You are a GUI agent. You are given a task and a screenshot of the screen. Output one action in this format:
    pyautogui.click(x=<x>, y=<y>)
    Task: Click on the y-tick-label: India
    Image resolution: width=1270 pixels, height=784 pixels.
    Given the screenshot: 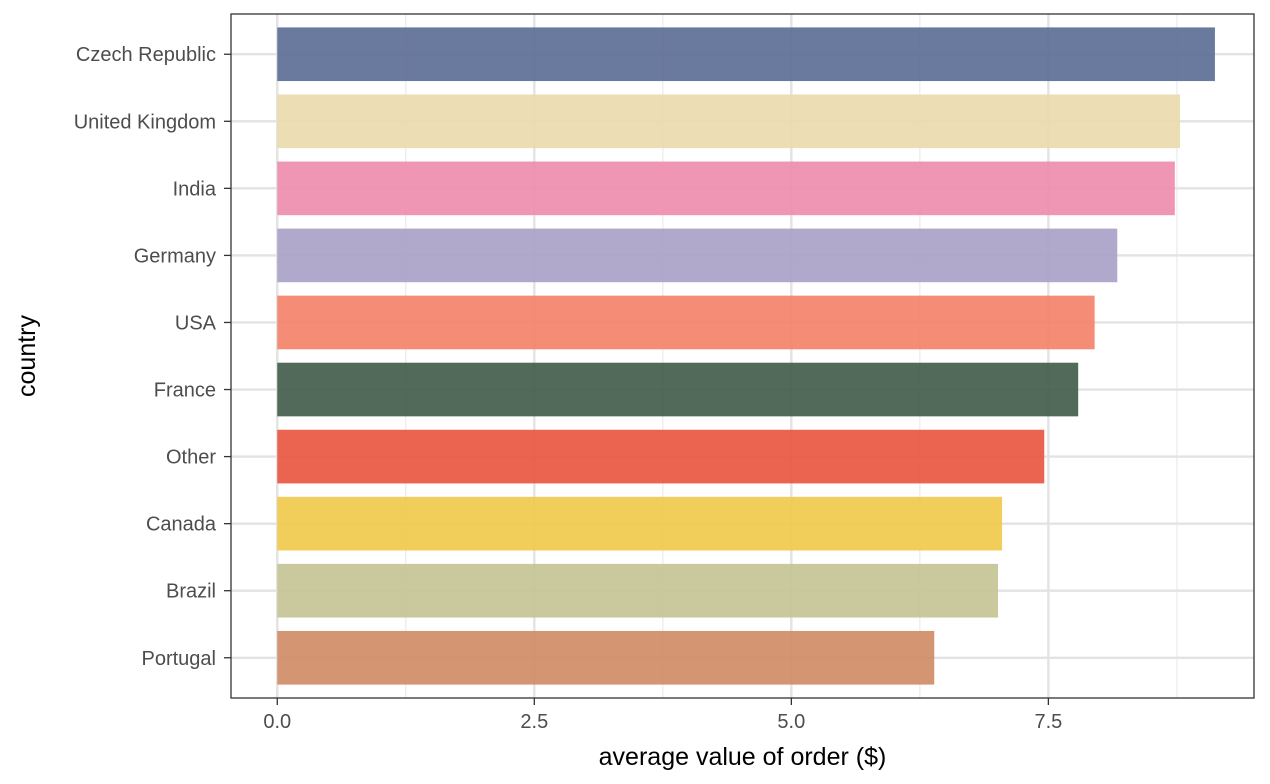 What is the action you would take?
    pyautogui.click(x=195, y=189)
    